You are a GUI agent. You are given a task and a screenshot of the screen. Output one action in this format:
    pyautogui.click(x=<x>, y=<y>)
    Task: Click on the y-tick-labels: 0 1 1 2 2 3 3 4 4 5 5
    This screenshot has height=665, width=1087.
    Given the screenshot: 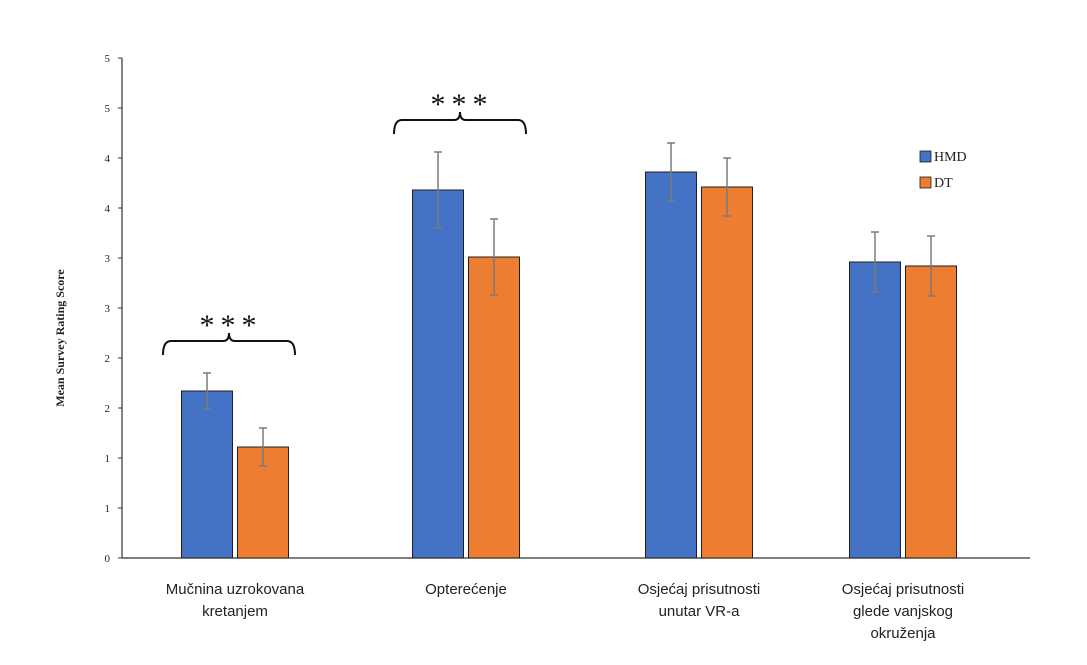 What is the action you would take?
    pyautogui.click(x=113, y=309)
    